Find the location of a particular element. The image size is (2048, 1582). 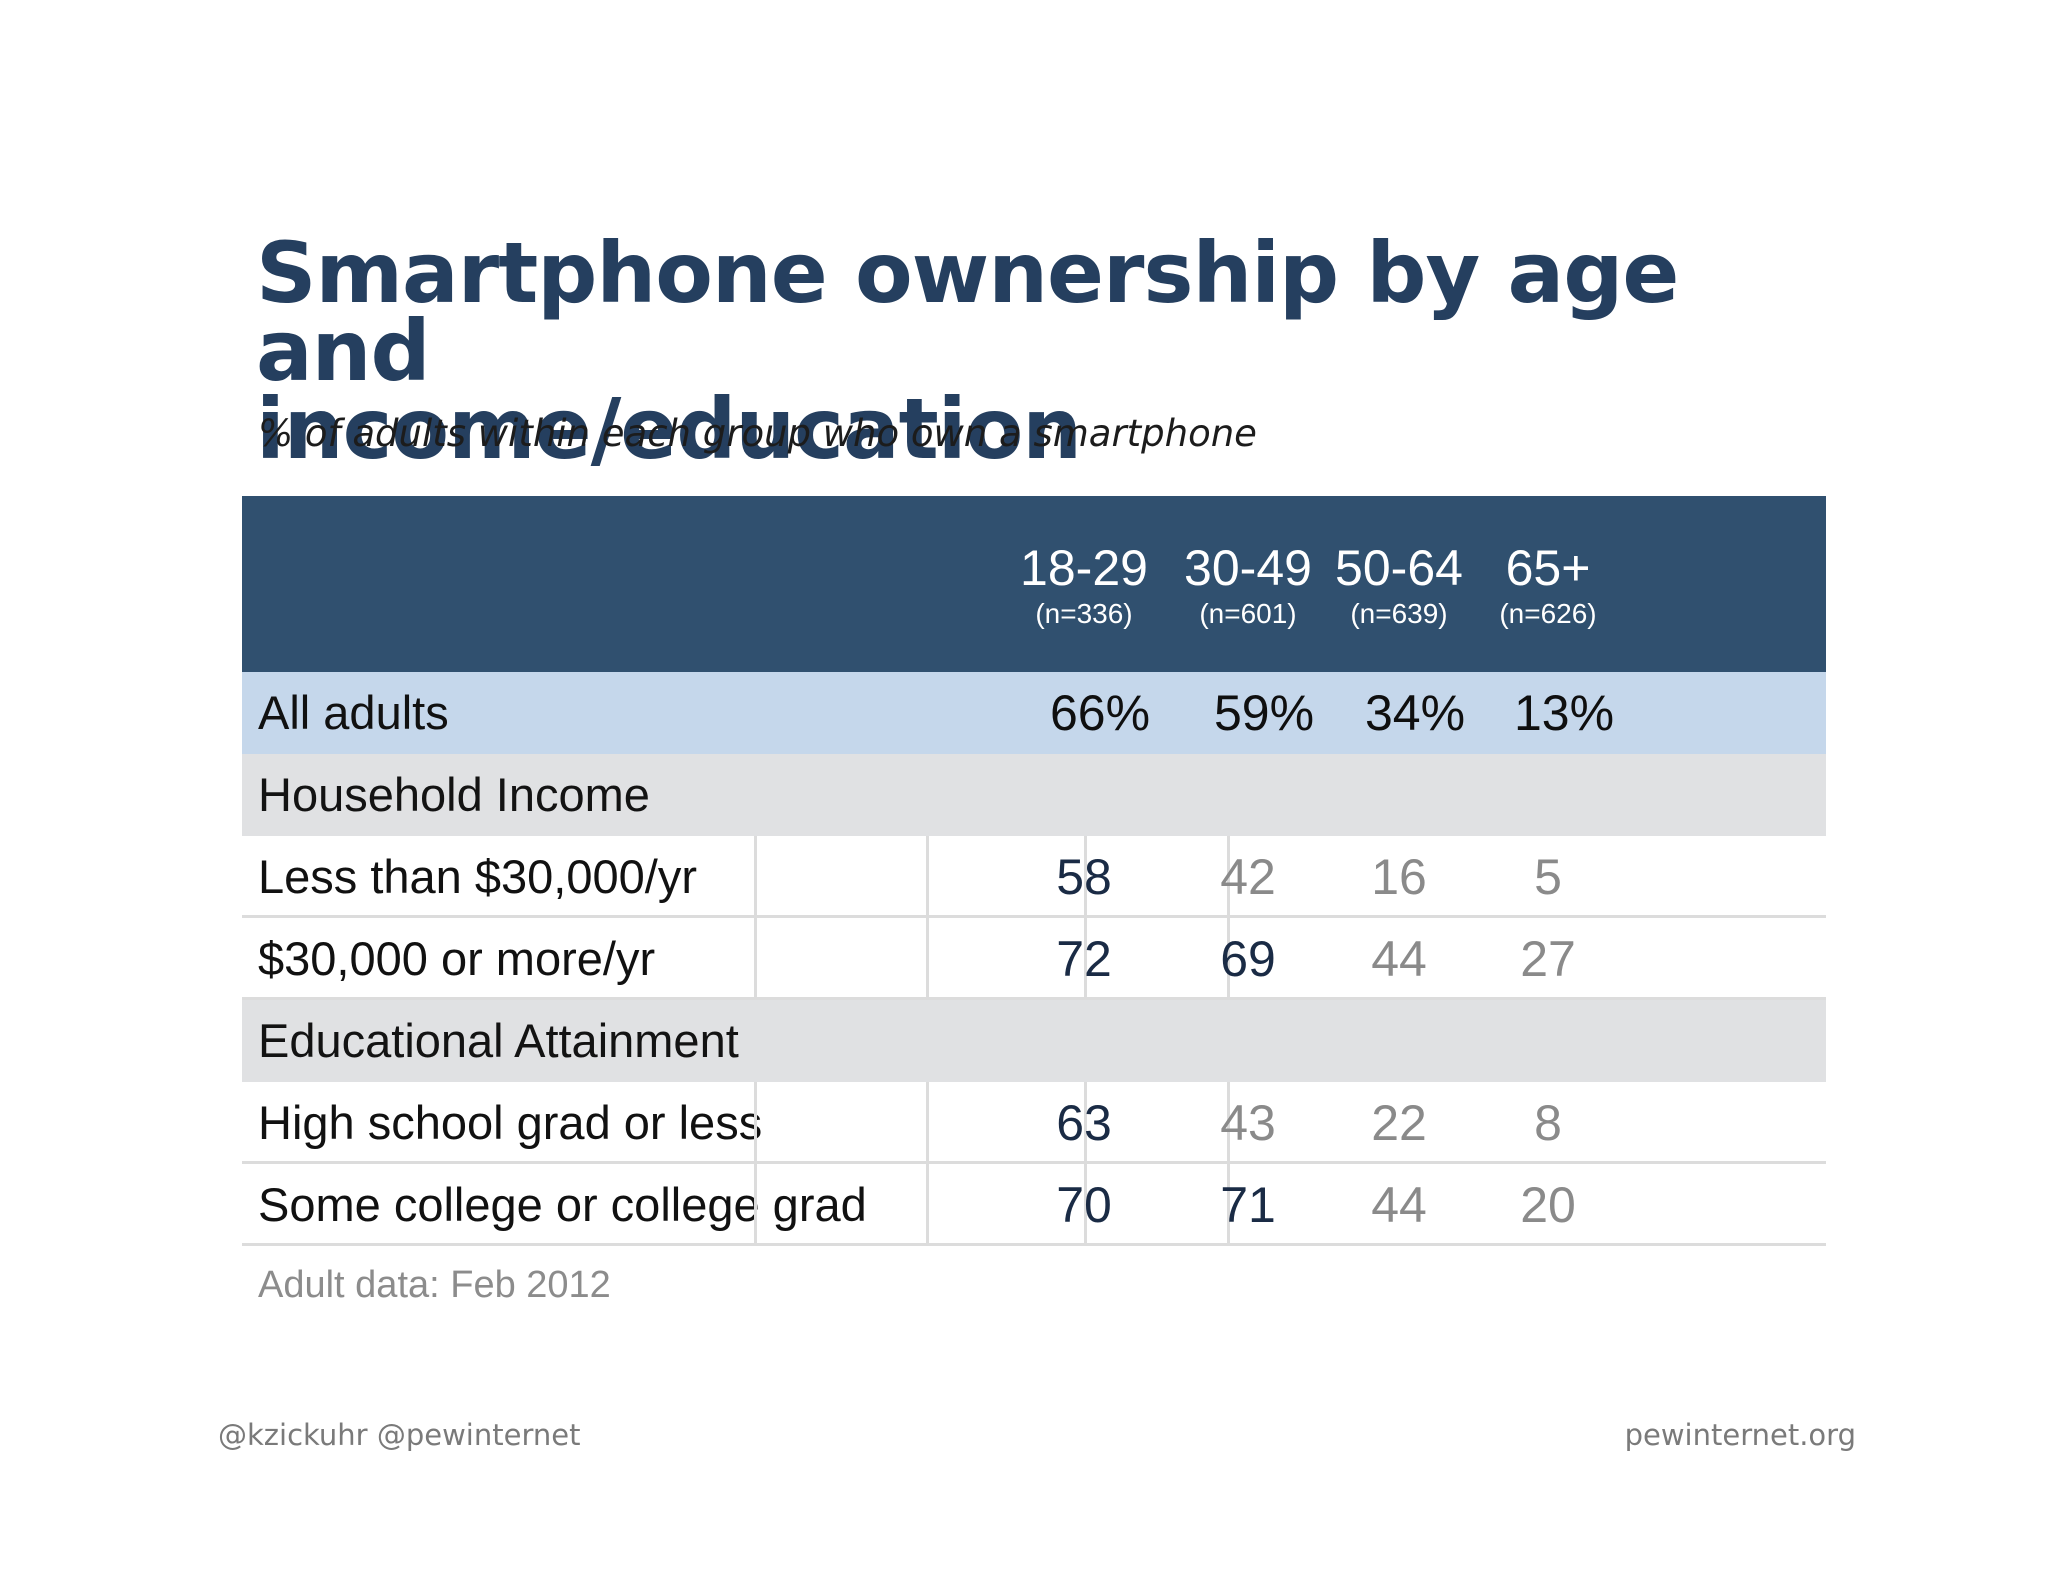

value-cell: 72 is located at coordinates (1084, 959).